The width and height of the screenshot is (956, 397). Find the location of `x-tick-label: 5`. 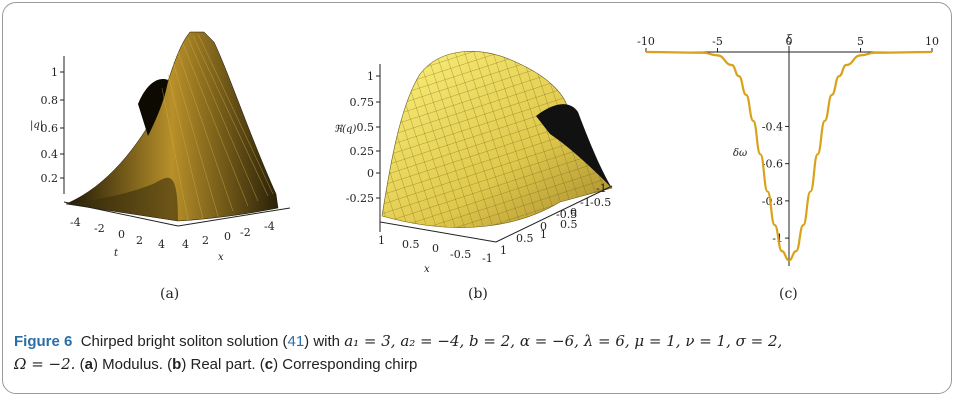

x-tick-label: 5 is located at coordinates (860, 41).